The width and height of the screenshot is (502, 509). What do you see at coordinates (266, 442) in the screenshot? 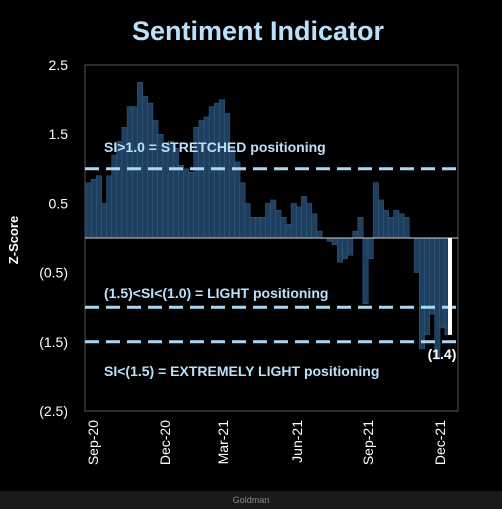
I see `x-axis-ticks: Sep-20 Dec-20 Mar-21 Jun-21 Sep-21 Dec-21` at bounding box center [266, 442].